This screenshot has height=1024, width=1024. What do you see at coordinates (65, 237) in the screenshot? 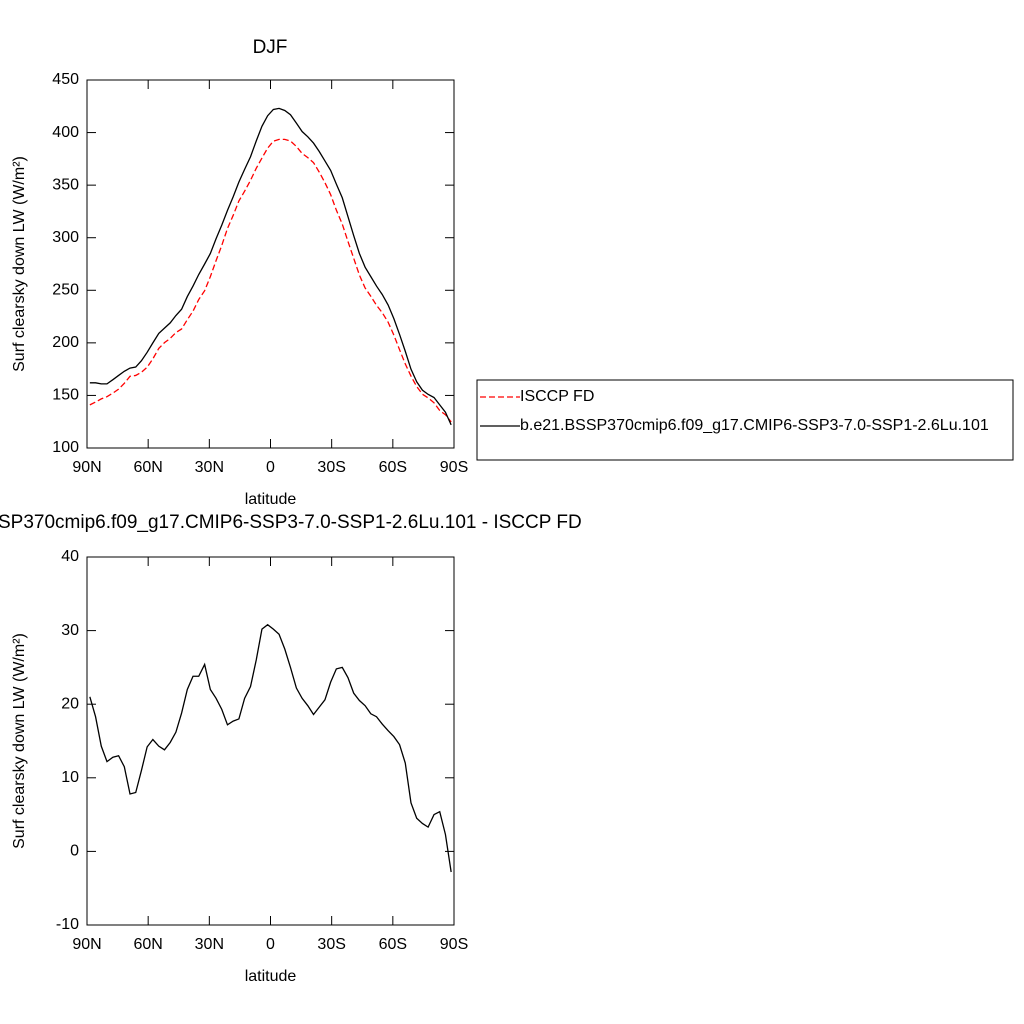
I see `y-tick-label: 300` at bounding box center [65, 237].